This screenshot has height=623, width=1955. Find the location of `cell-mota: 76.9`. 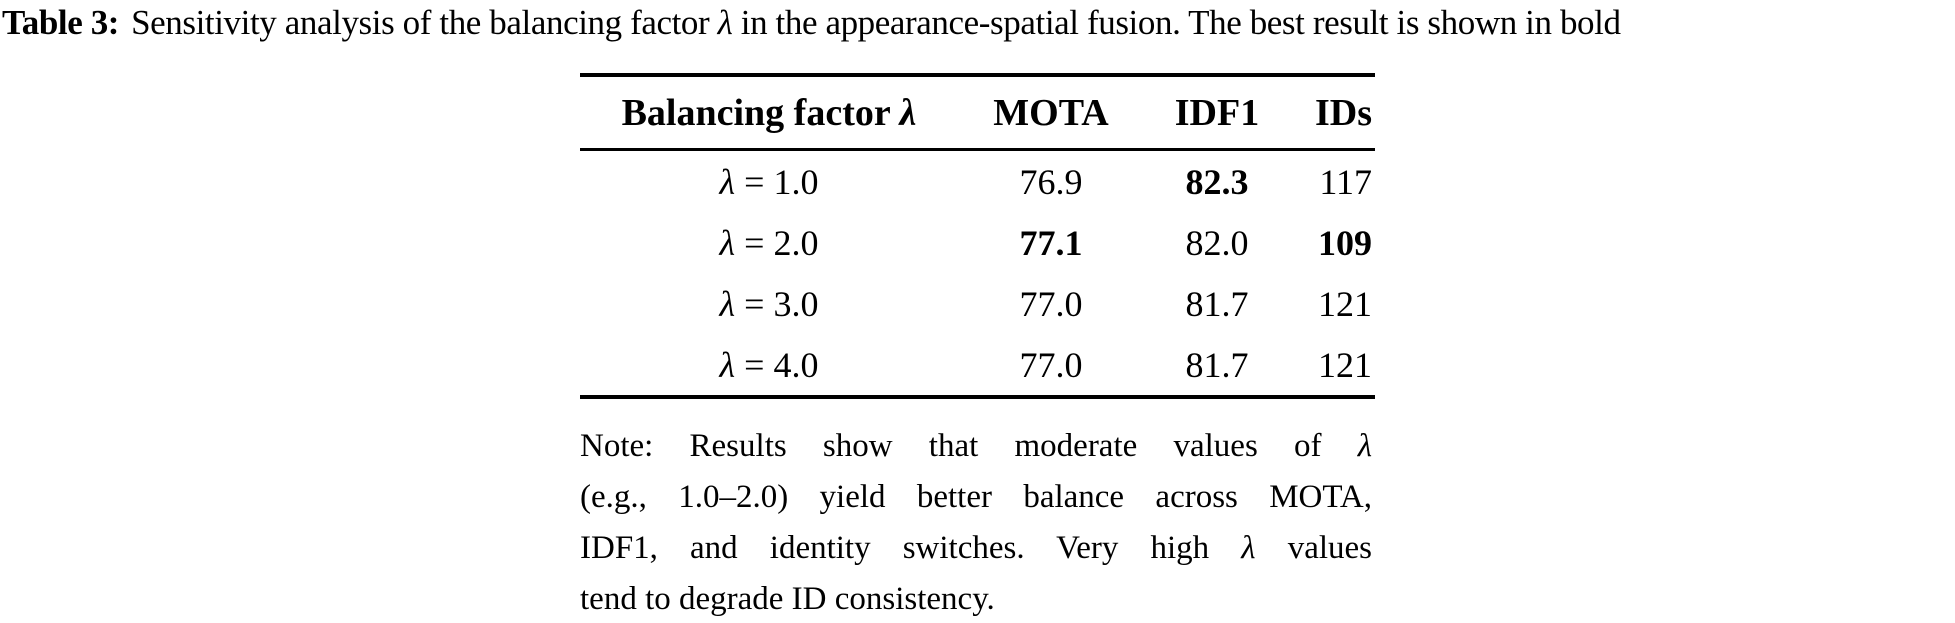

cell-mota: 76.9 is located at coordinates (1051, 181).